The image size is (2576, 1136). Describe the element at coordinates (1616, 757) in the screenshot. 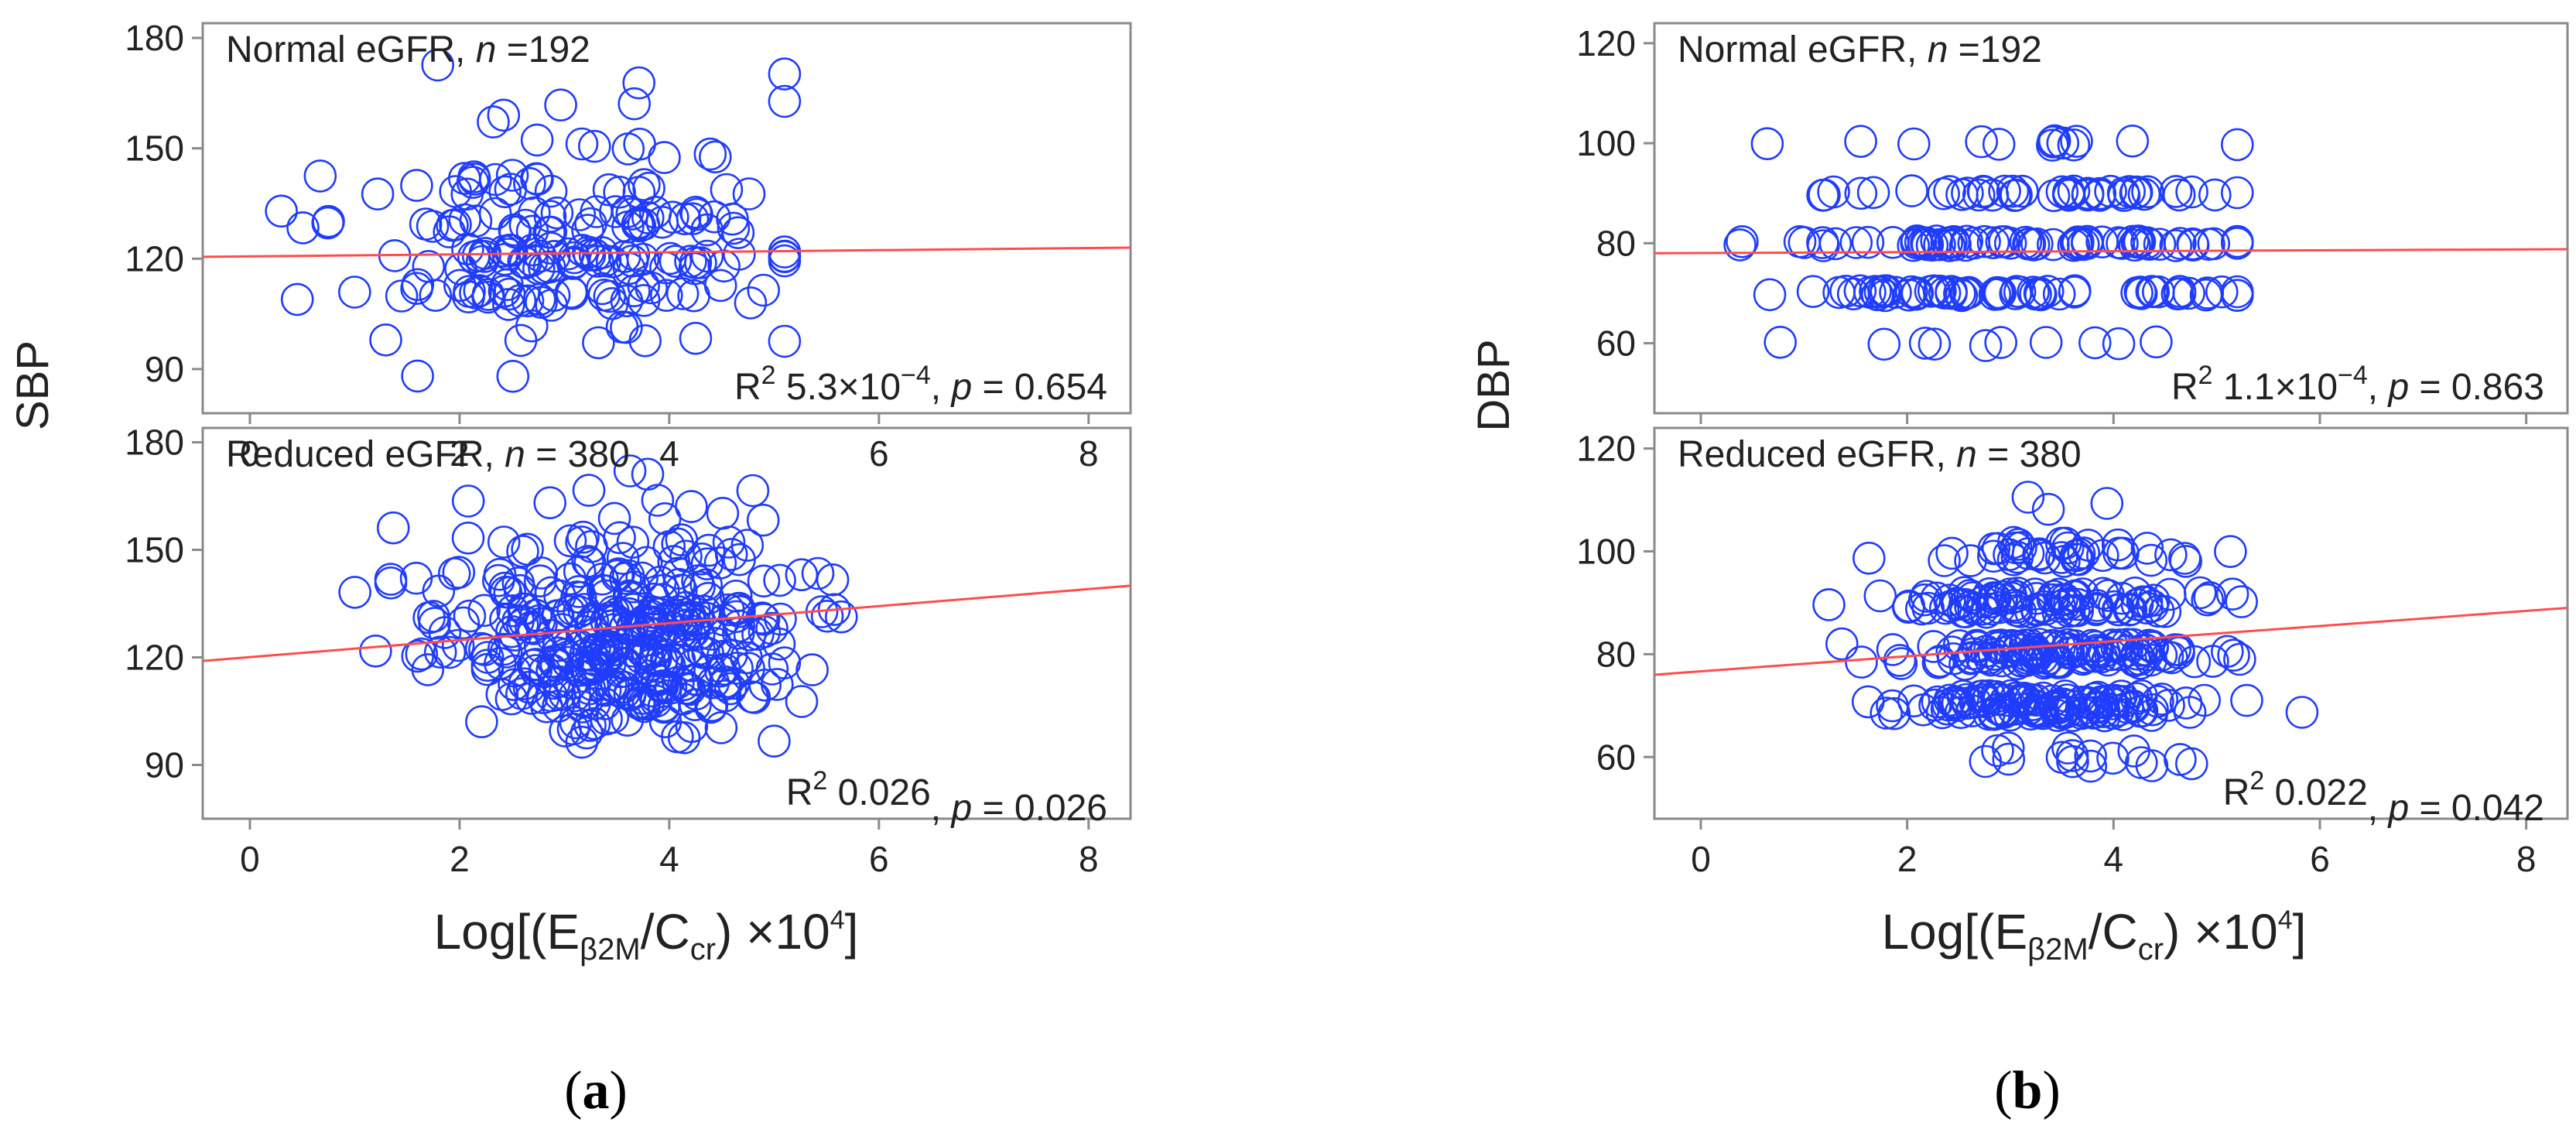

I see `y-tick-label: 60` at that location.